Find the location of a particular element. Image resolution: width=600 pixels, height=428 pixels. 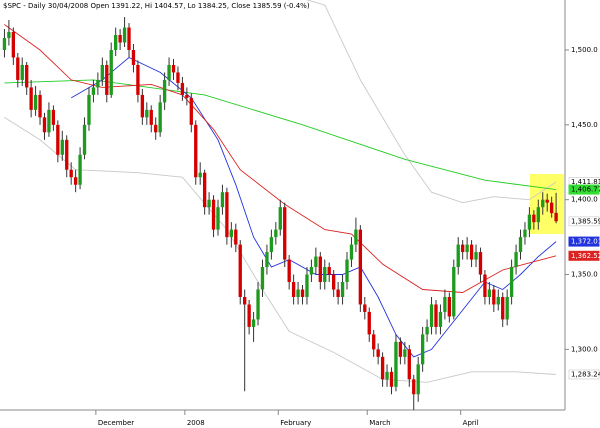

close-label-bg is located at coordinates (584, 221).